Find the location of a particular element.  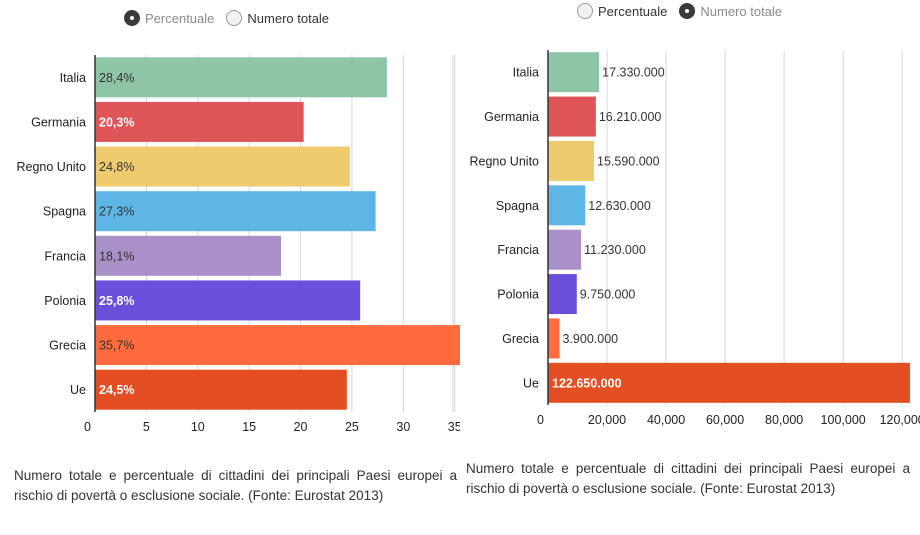

x-tick-label: 20 is located at coordinates (301, 427).